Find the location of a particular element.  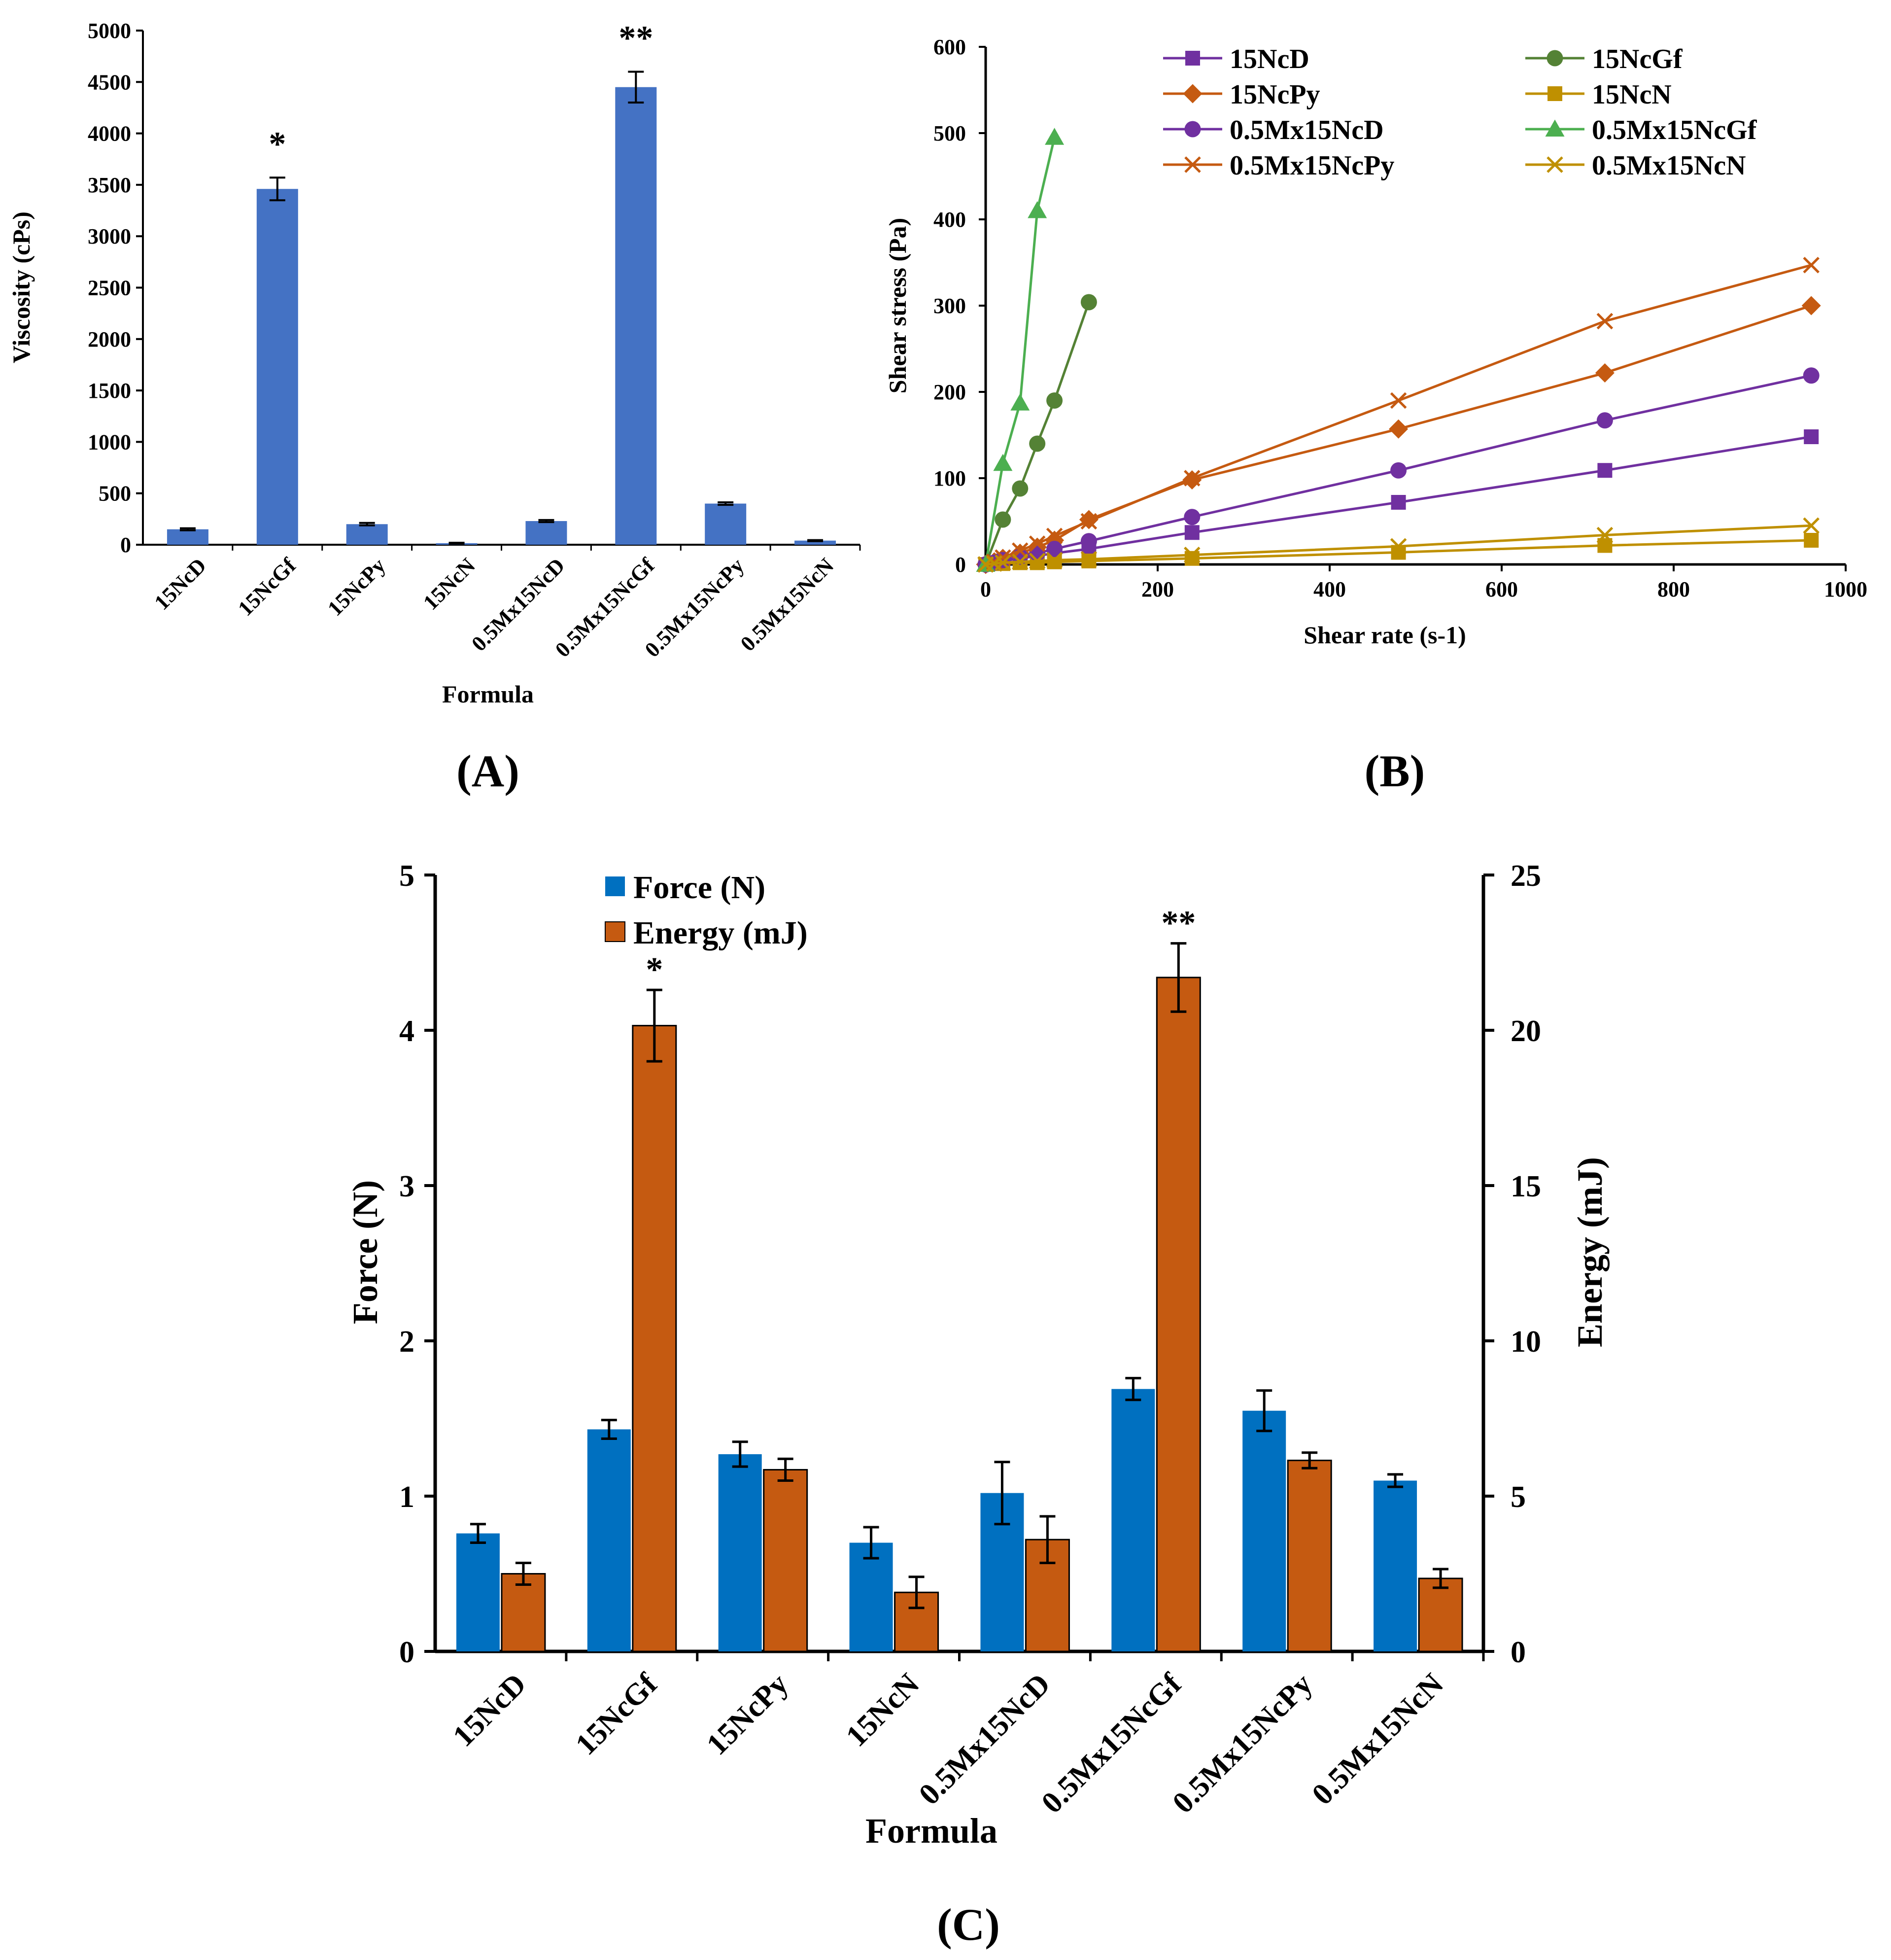

panel-label-c: (C) is located at coordinates (969, 1924).